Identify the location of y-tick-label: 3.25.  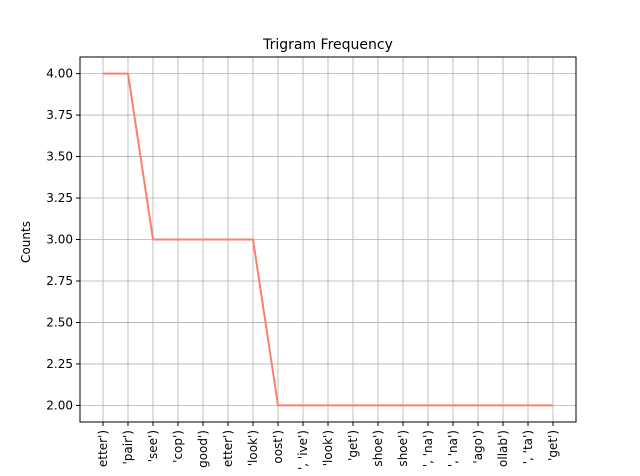
(59, 198).